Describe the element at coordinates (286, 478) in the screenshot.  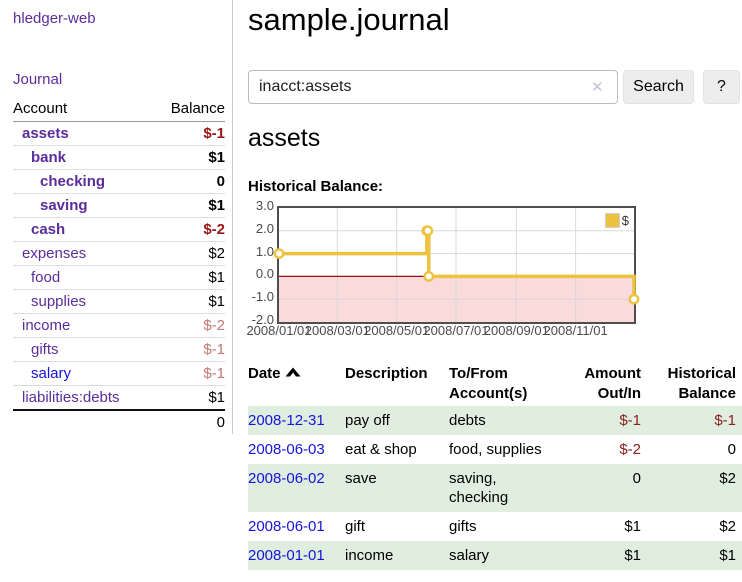
I see `date-link: 2008-06-02` at that location.